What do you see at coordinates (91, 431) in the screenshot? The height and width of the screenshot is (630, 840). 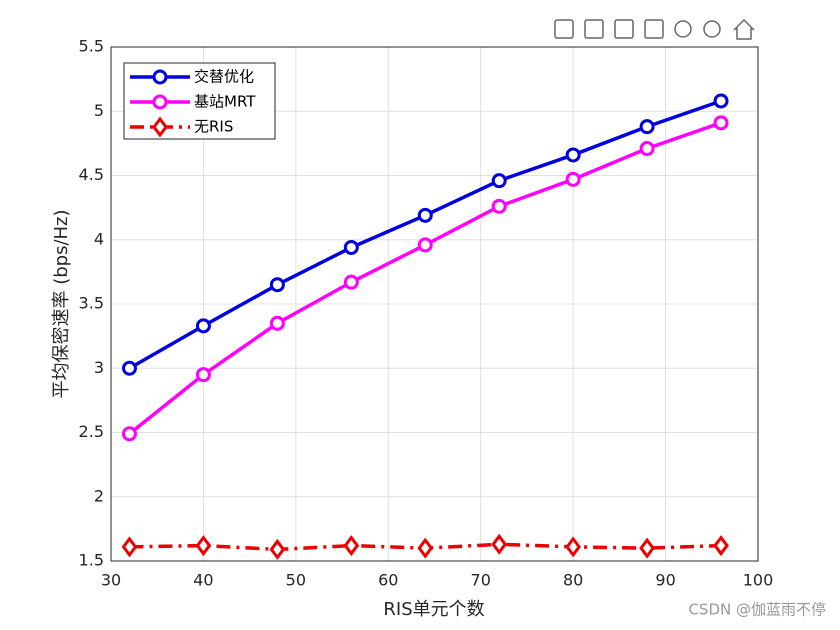 I see `y-tick-label: 2.5` at bounding box center [91, 431].